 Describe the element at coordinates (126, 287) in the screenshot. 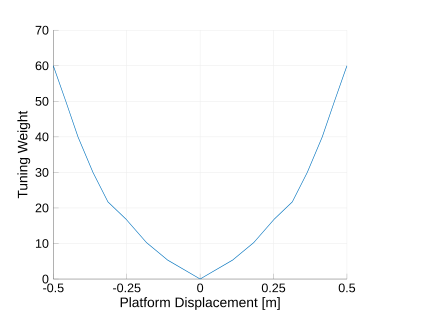

I see `x-tick-label: -0.25` at that location.